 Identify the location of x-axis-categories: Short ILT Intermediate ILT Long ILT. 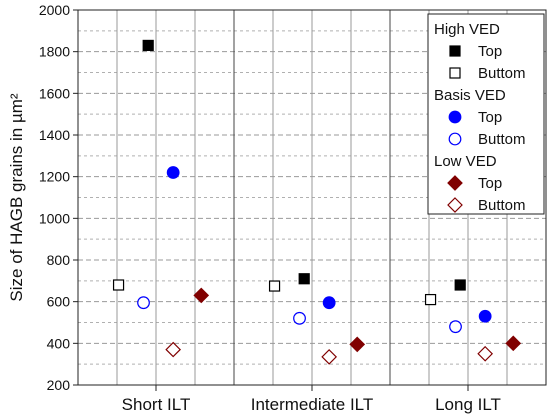
(311, 399).